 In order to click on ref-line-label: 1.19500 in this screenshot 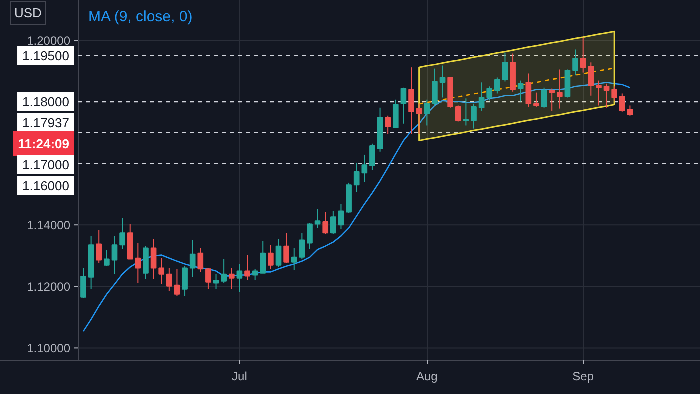, I will do `click(46, 56)`.